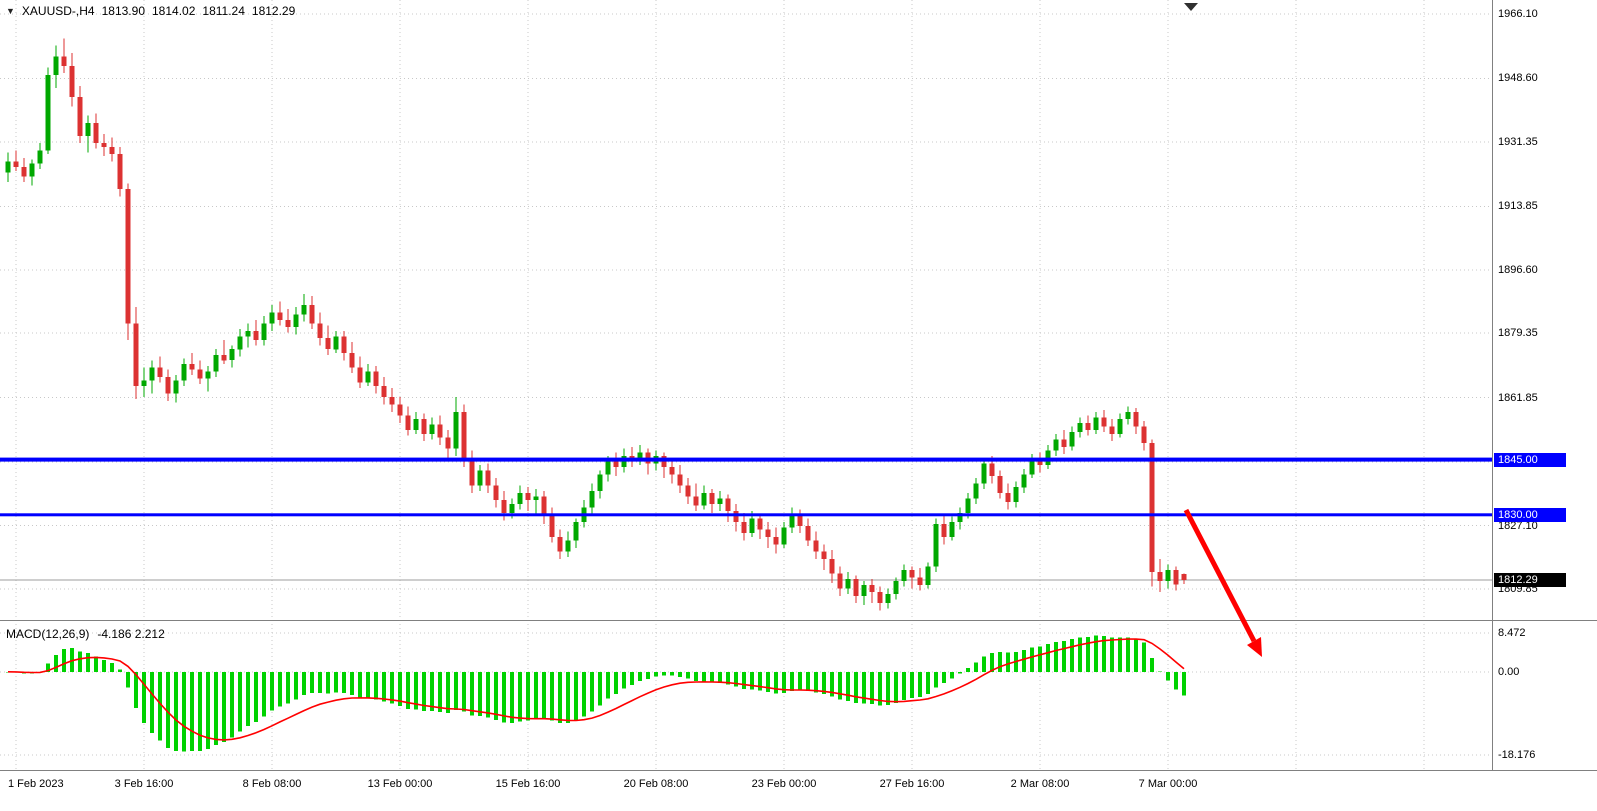  I want to click on symbol-period: XAUUSD-,H4, so click(58, 11).